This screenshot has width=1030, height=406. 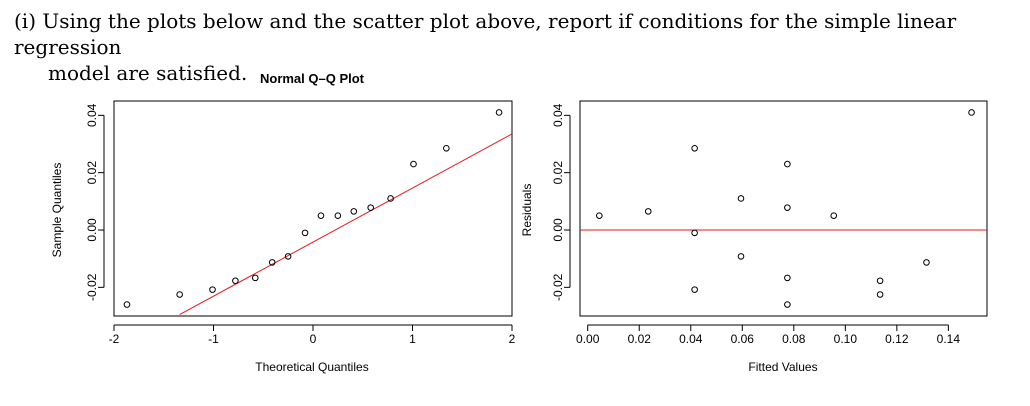 What do you see at coordinates (312, 78) in the screenshot?
I see `qq-plot-title: Normal Q–Q Plot` at bounding box center [312, 78].